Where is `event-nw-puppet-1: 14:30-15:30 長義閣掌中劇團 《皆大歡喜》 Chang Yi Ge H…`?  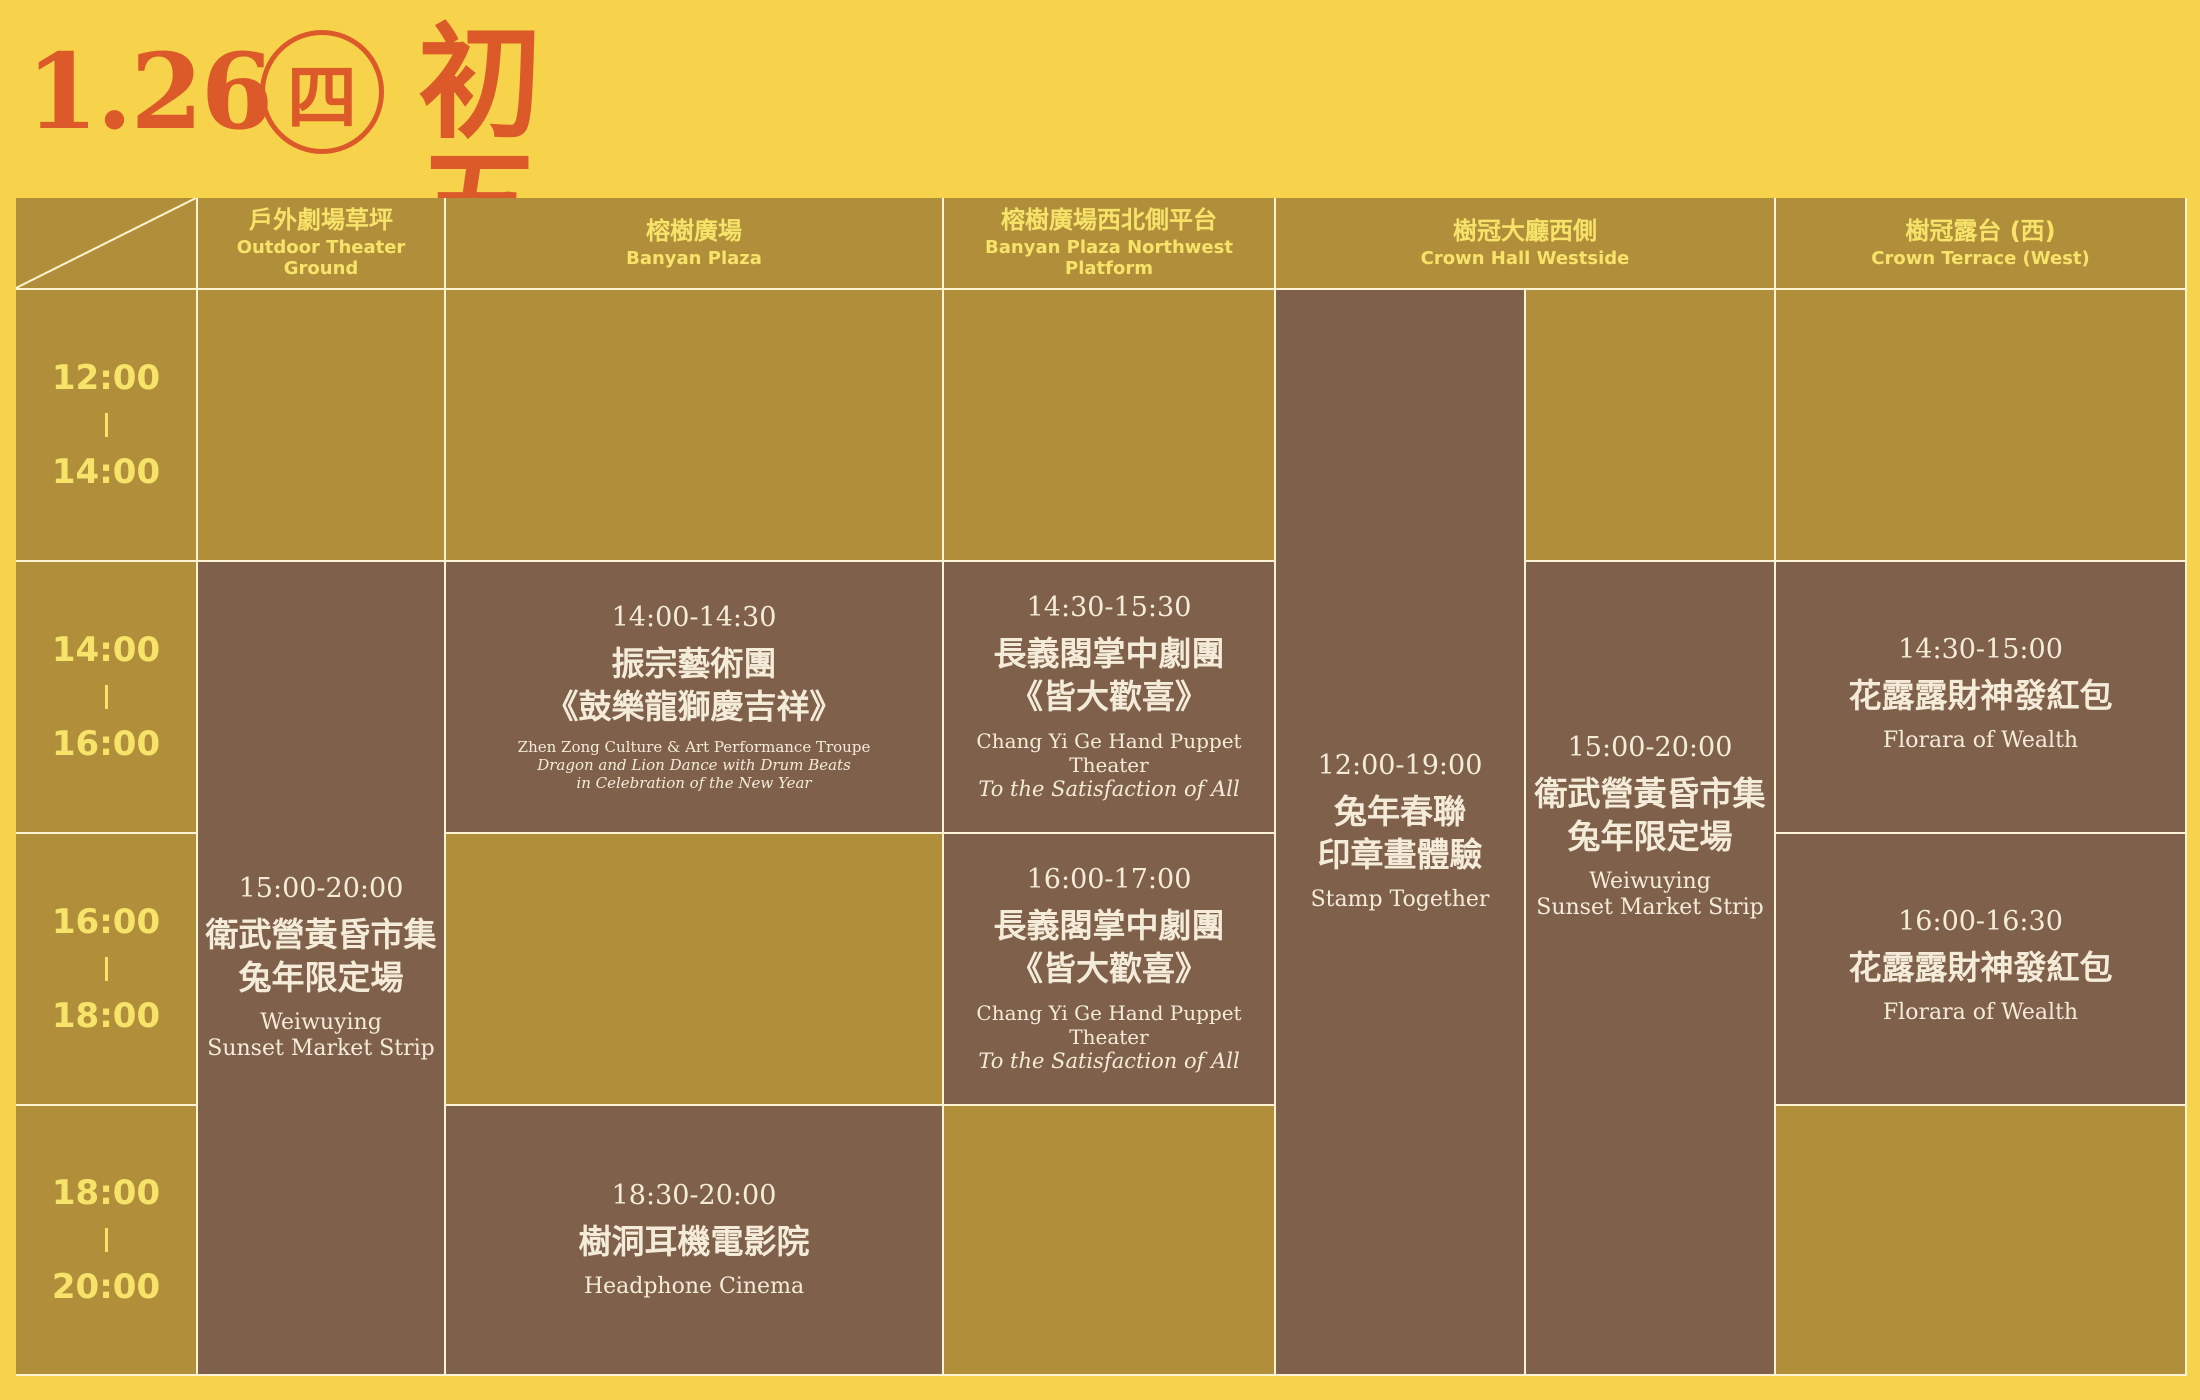
event-nw-puppet-1: 14:30-15:30 長義閣掌中劇團 《皆大歡喜》 Chang Yi Ge H… is located at coordinates (1110, 698).